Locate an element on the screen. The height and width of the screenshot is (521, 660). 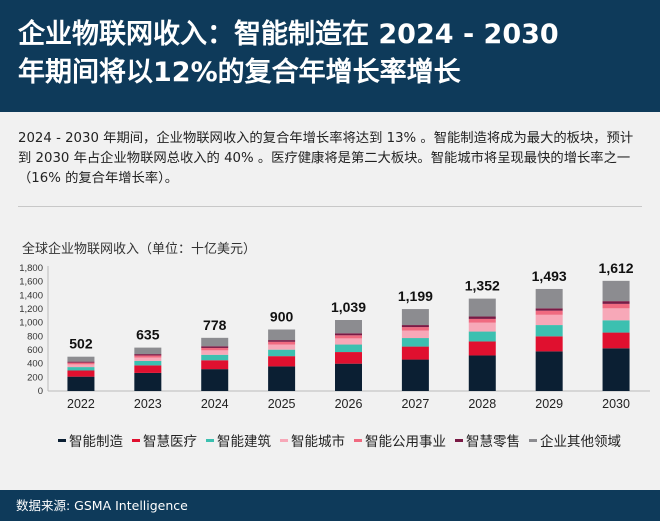
legend-item: 智能制造 is located at coordinates (90, 440).